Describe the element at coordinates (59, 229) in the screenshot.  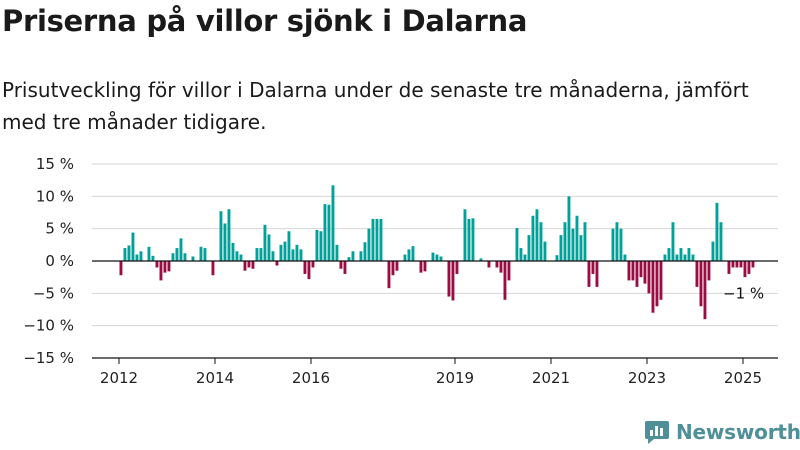
I see `y-tick-label: 5 %` at that location.